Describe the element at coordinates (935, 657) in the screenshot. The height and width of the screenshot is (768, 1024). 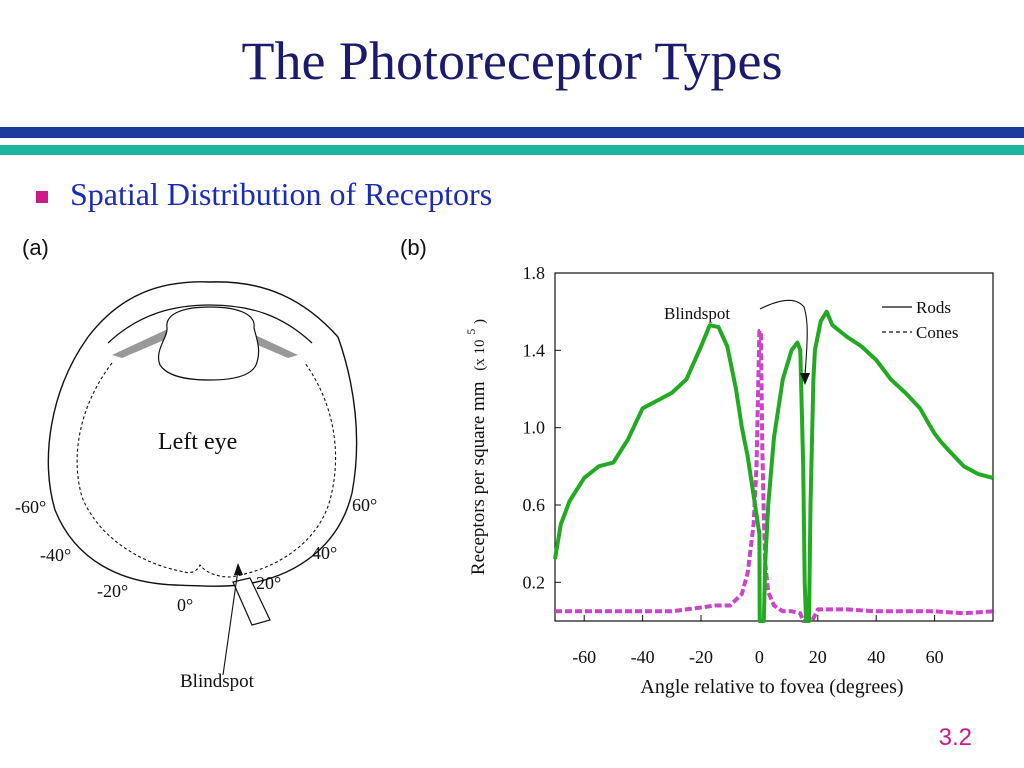
I see `x-tick-label: 60` at that location.